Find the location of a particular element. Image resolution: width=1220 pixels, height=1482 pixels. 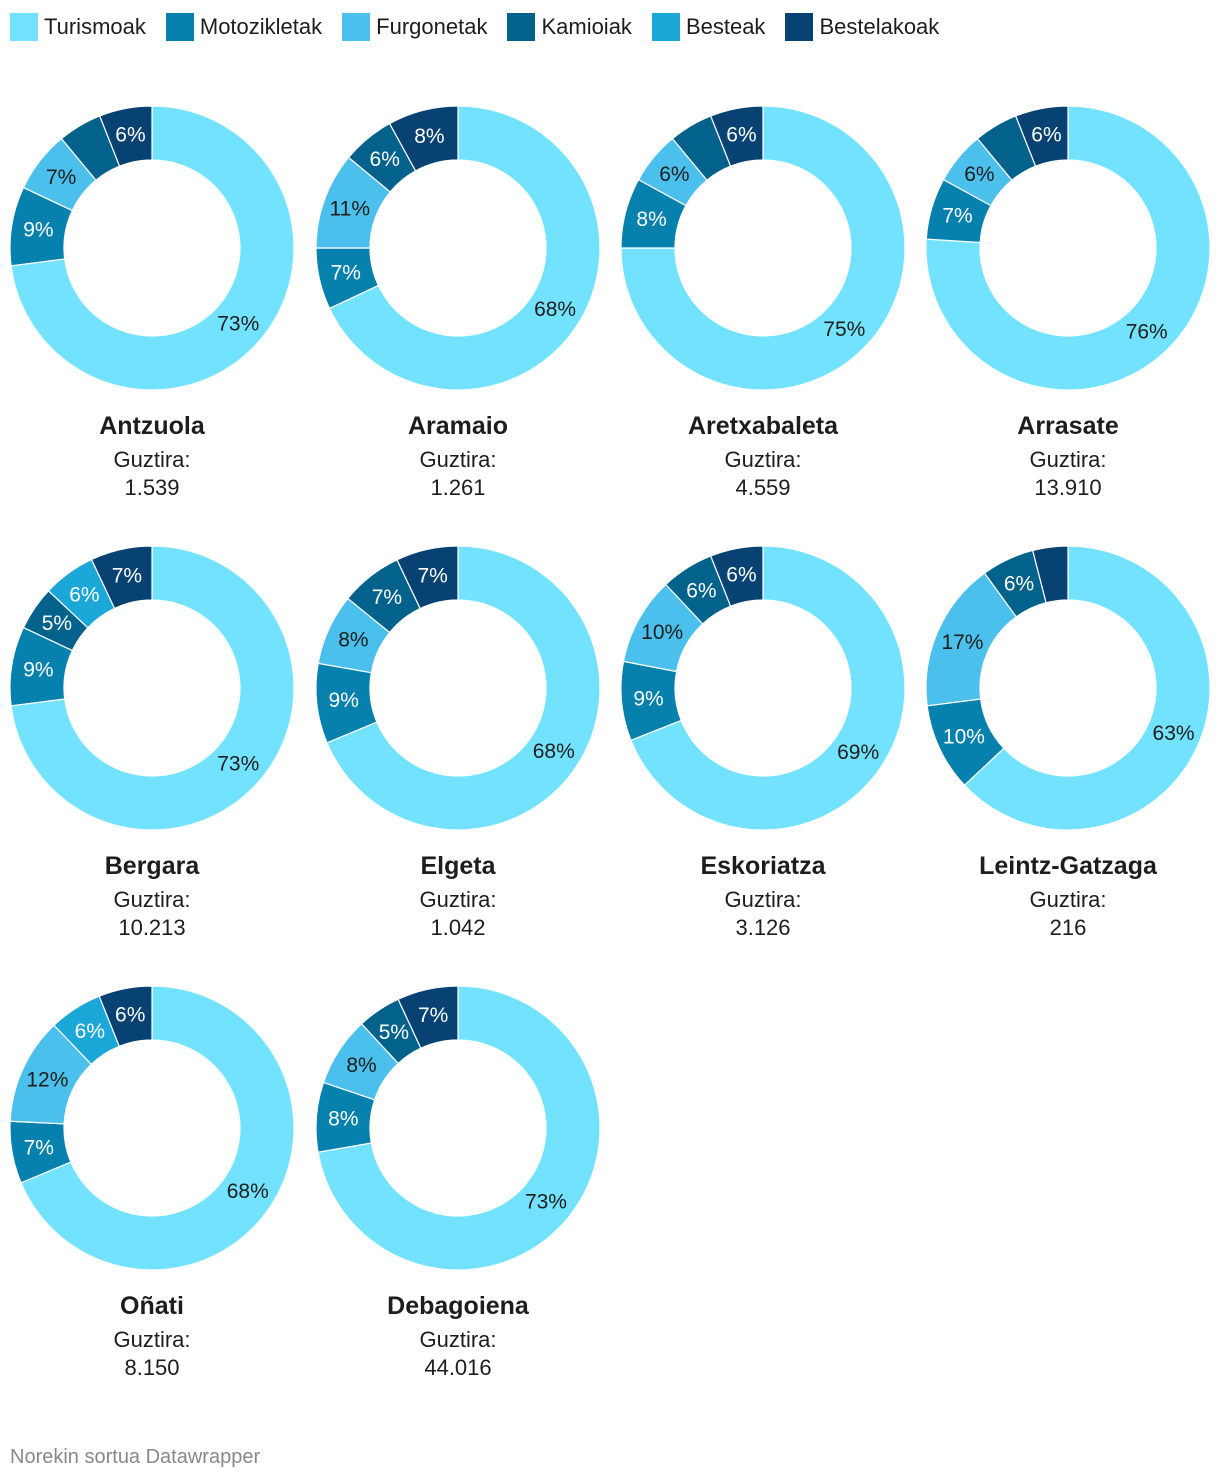

donut-chart: 68% 7% 11% 6% 8% is located at coordinates (458, 248).